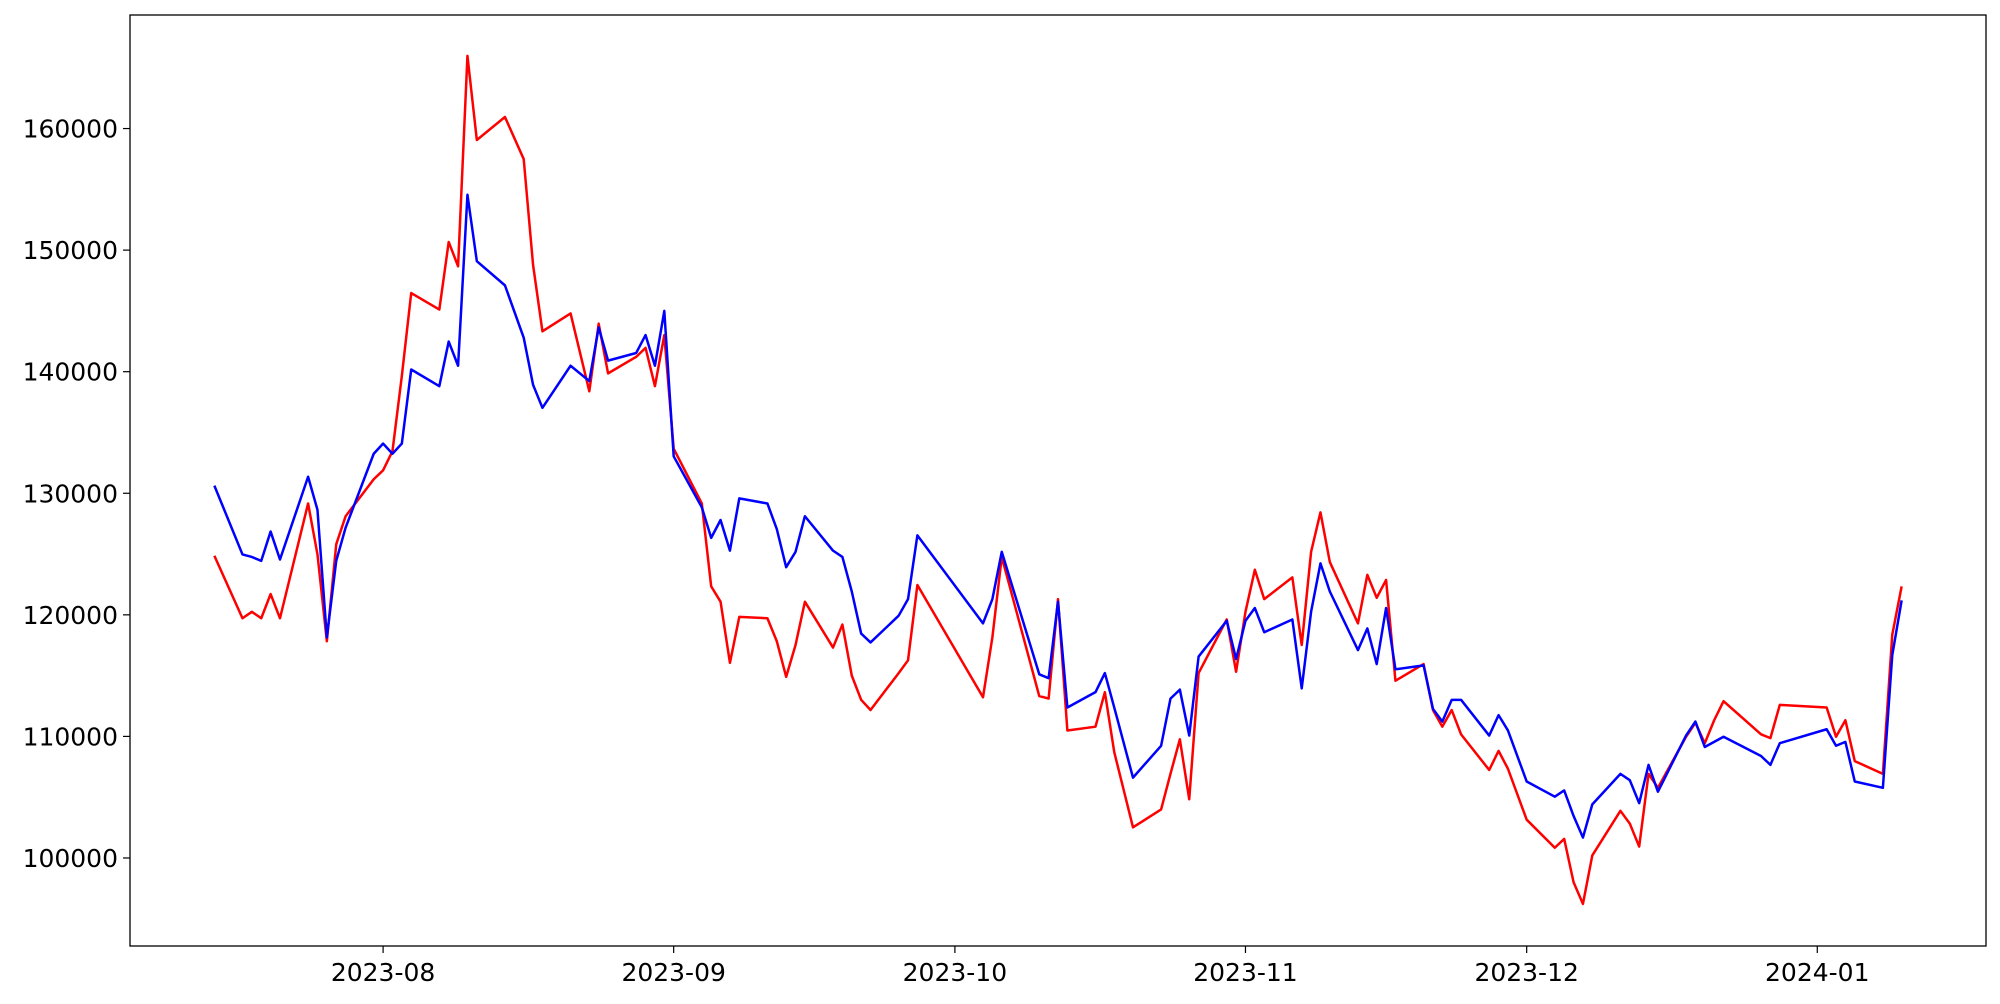 This screenshot has height=1004, width=2000. Describe the element at coordinates (673, 972) in the screenshot. I see `x-tick-label: 2023-09` at that location.